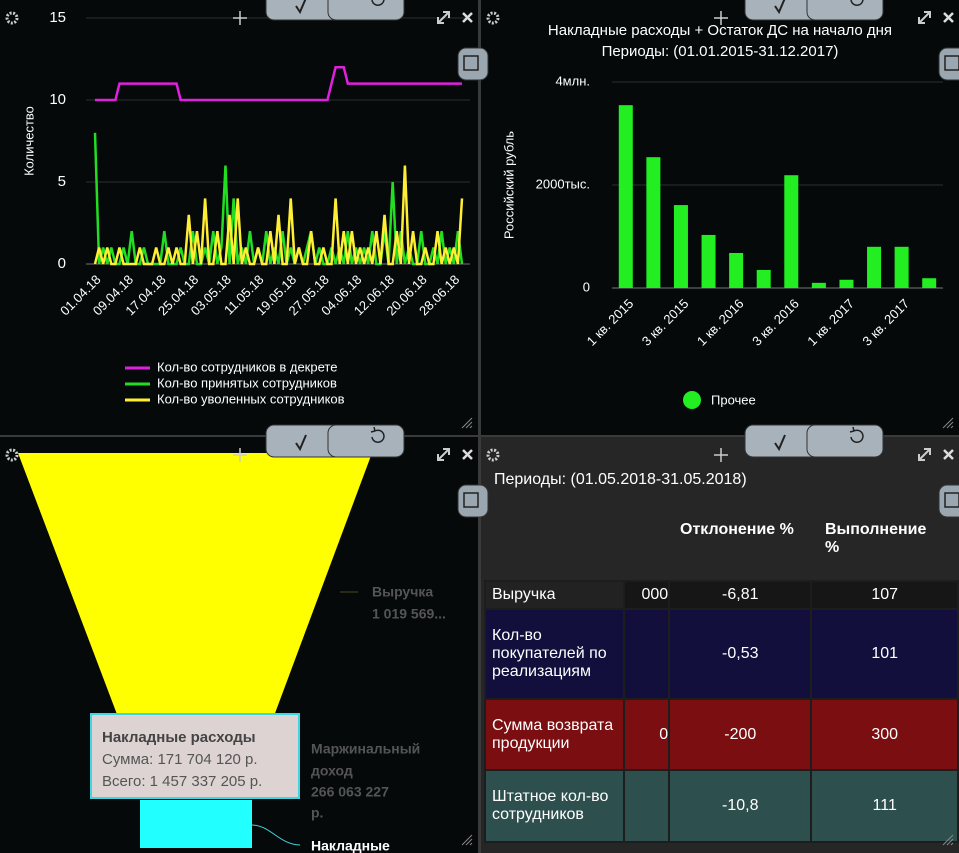 The height and width of the screenshot is (853, 959). Describe the element at coordinates (876, 538) in the screenshot. I see `column-header: Выполнение %` at that location.